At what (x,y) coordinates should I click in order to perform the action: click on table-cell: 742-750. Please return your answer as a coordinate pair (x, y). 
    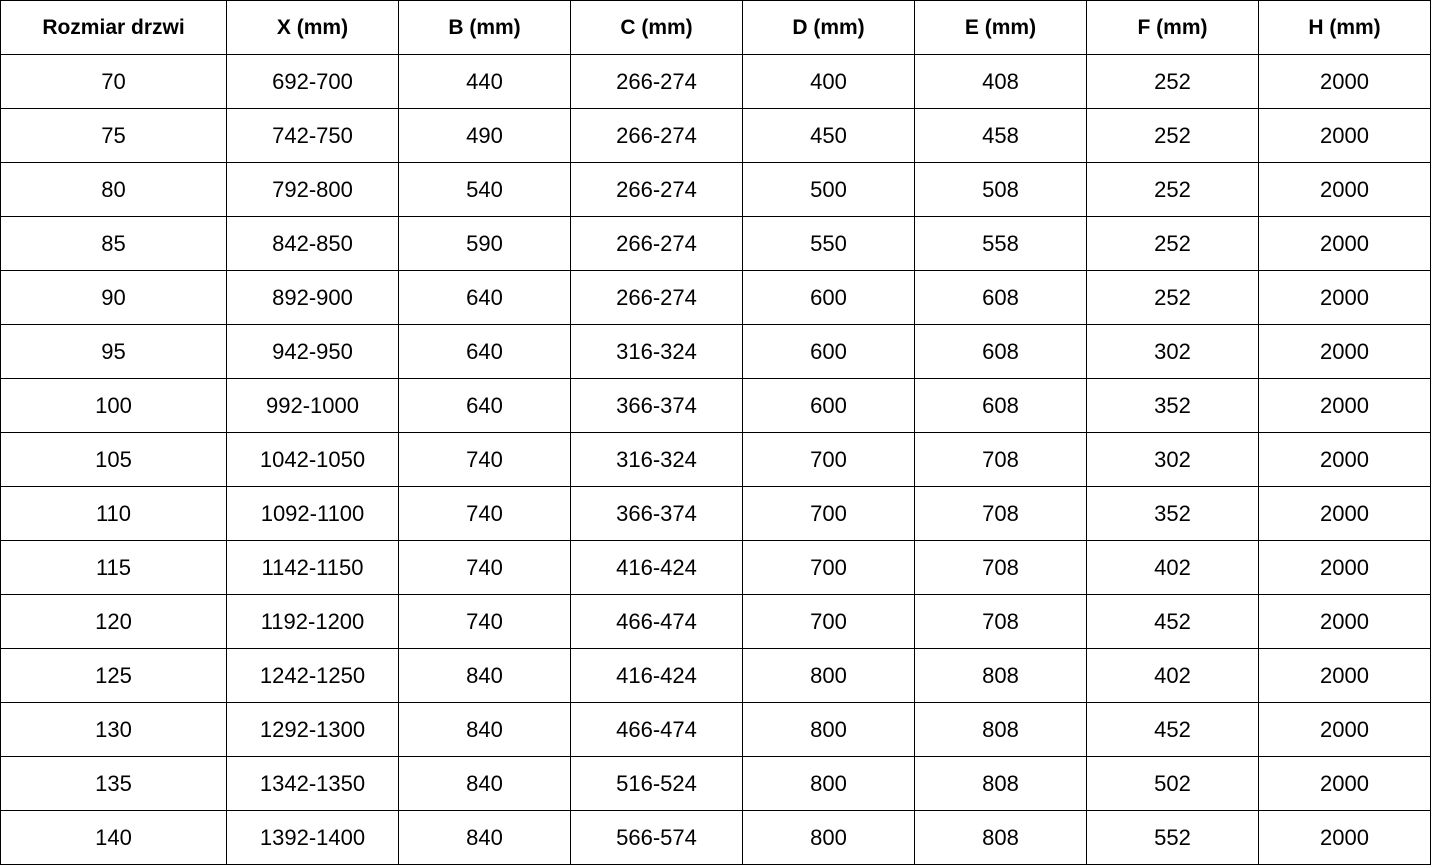
    Looking at the image, I should click on (312, 135).